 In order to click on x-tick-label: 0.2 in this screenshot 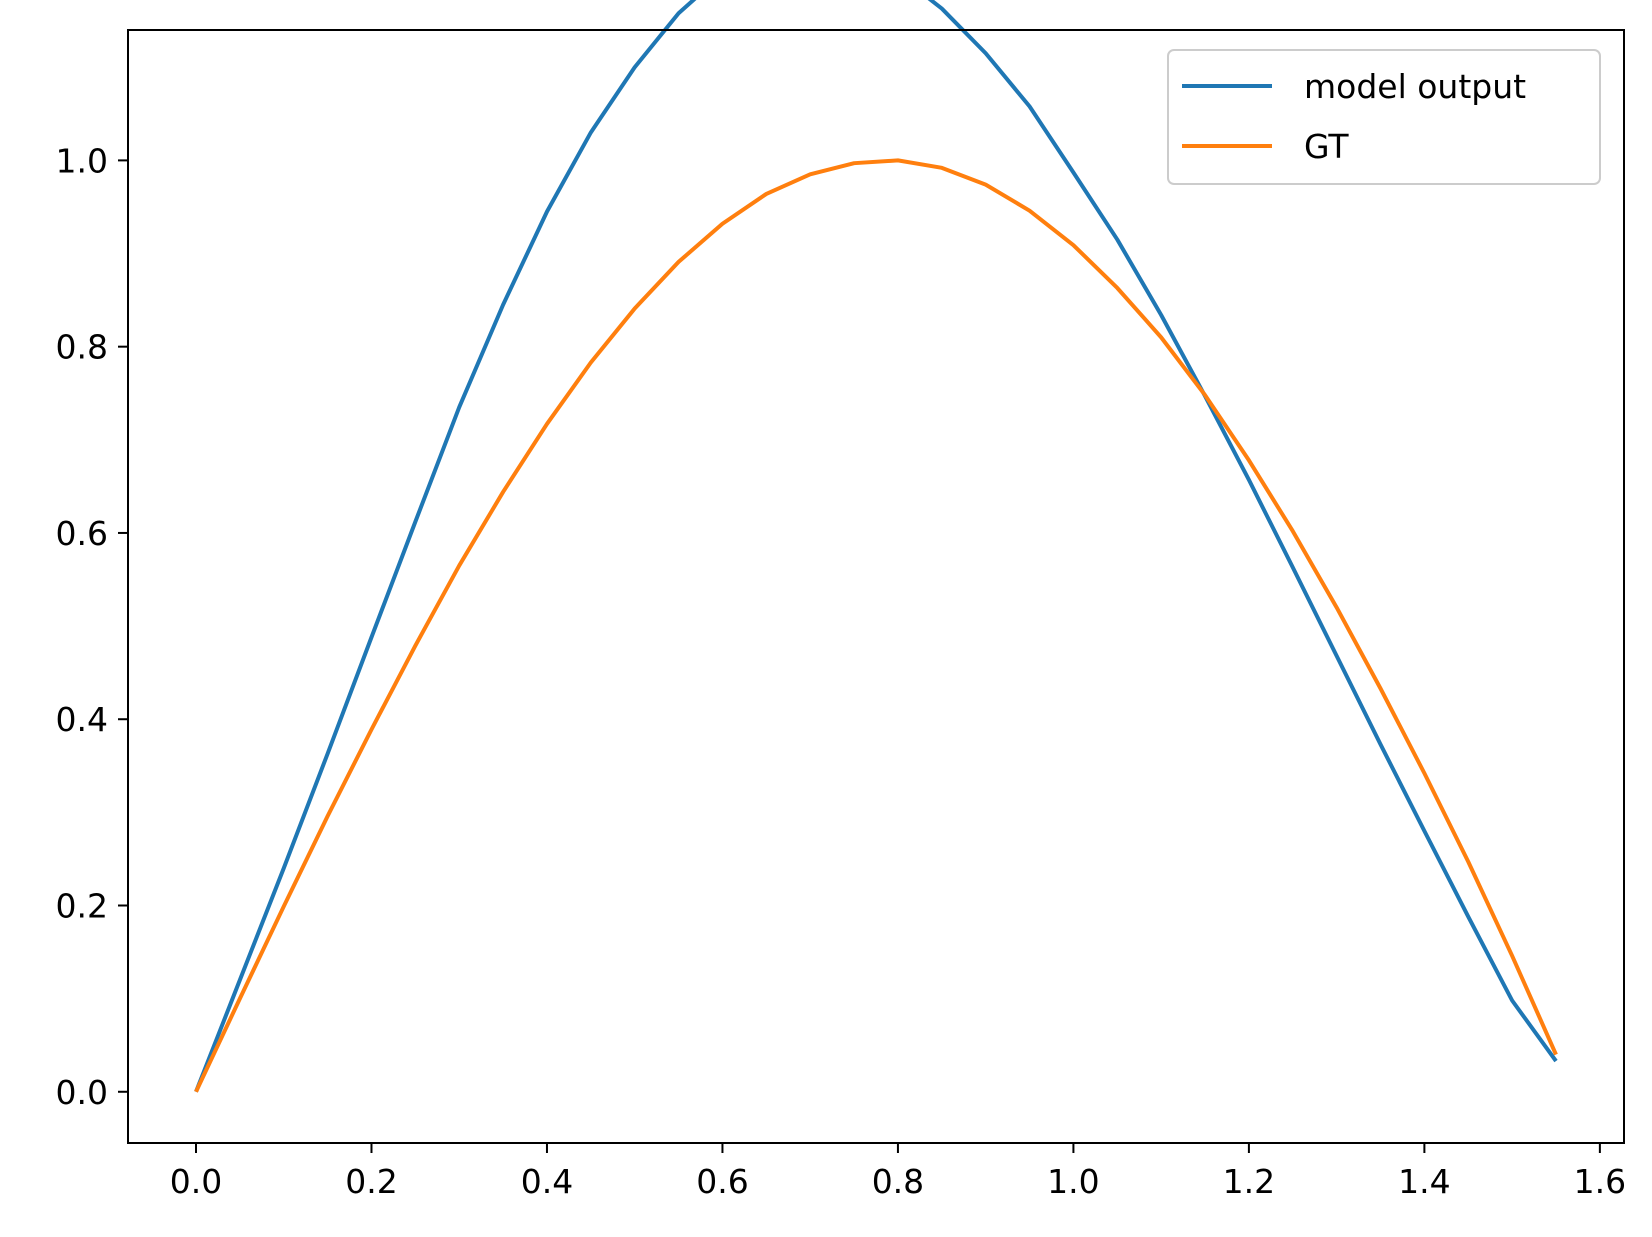, I will do `click(371, 1181)`.